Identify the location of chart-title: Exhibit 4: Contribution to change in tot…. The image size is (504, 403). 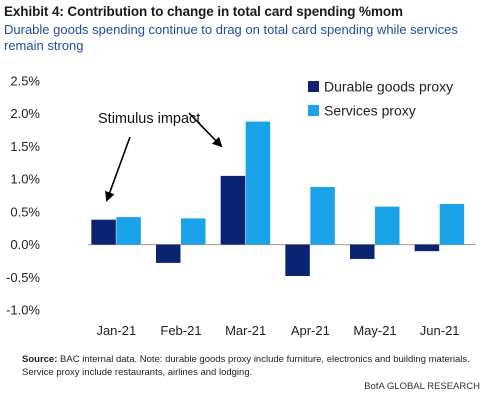
(203, 11).